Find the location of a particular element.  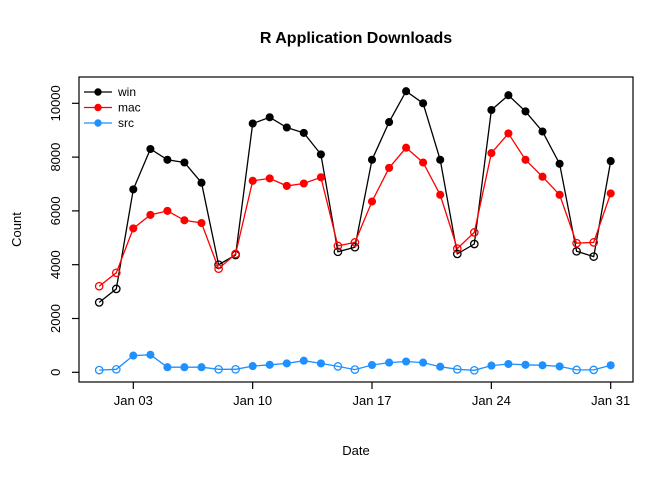

legend-label-src: src is located at coordinates (126, 123).